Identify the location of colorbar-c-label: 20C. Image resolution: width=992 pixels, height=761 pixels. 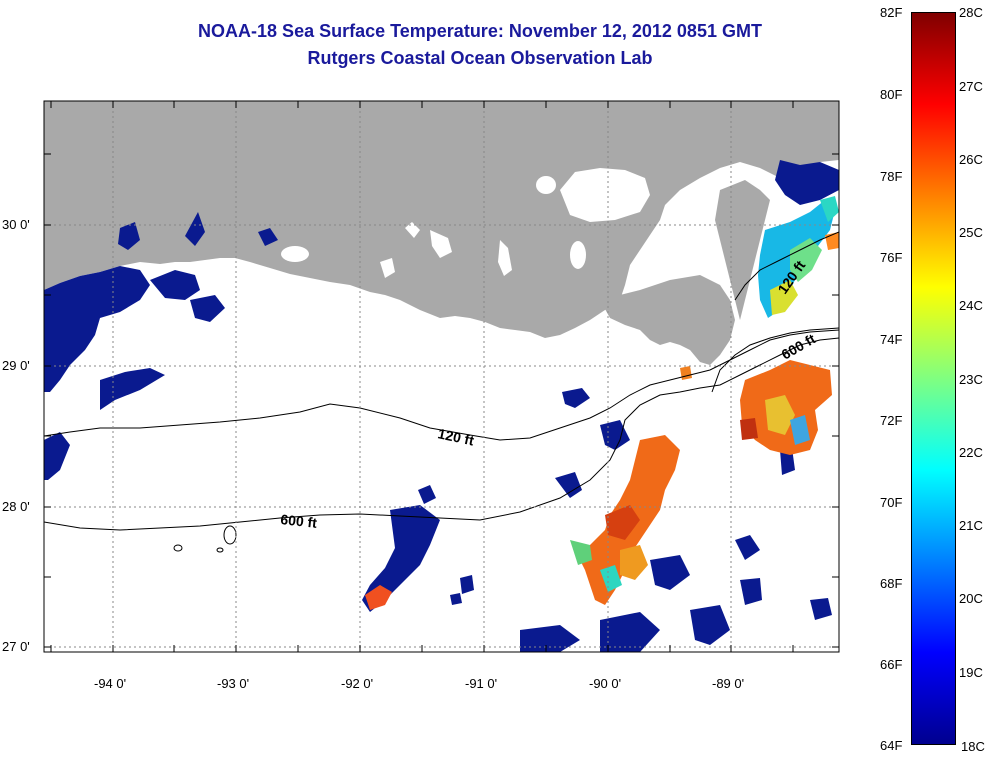
(971, 598).